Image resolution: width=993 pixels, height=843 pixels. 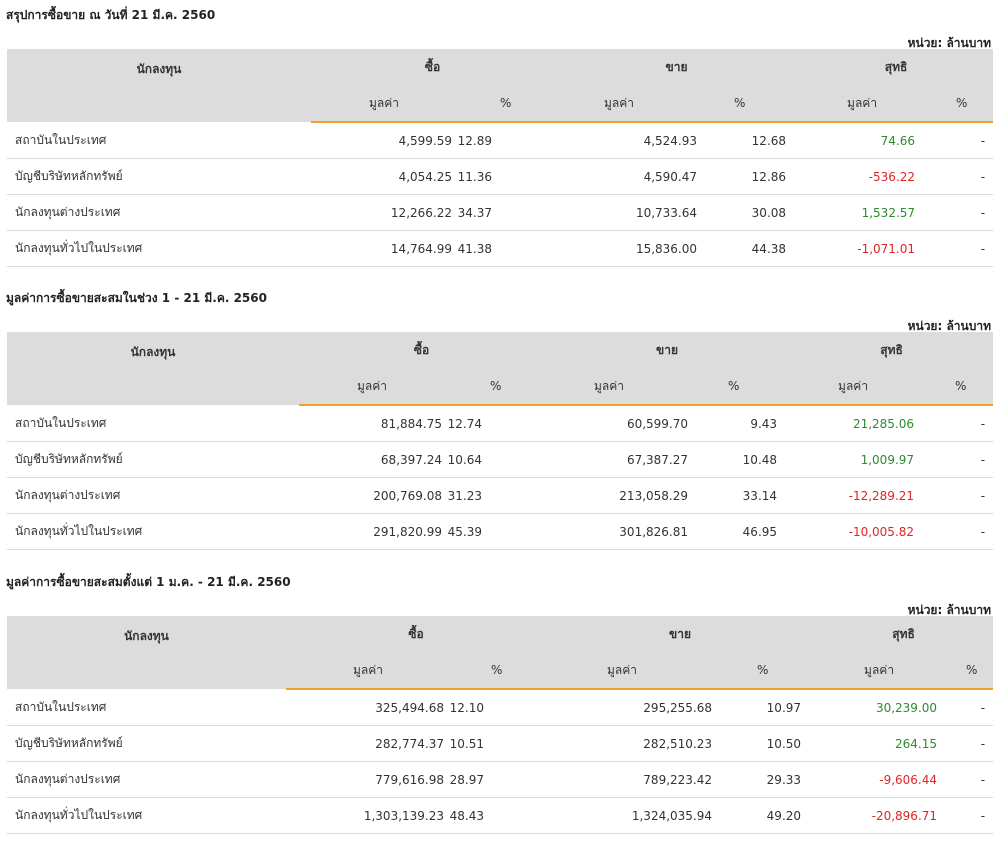 What do you see at coordinates (382, 248) in the screenshot?
I see `buy-value-cell: 14,764.99` at bounding box center [382, 248].